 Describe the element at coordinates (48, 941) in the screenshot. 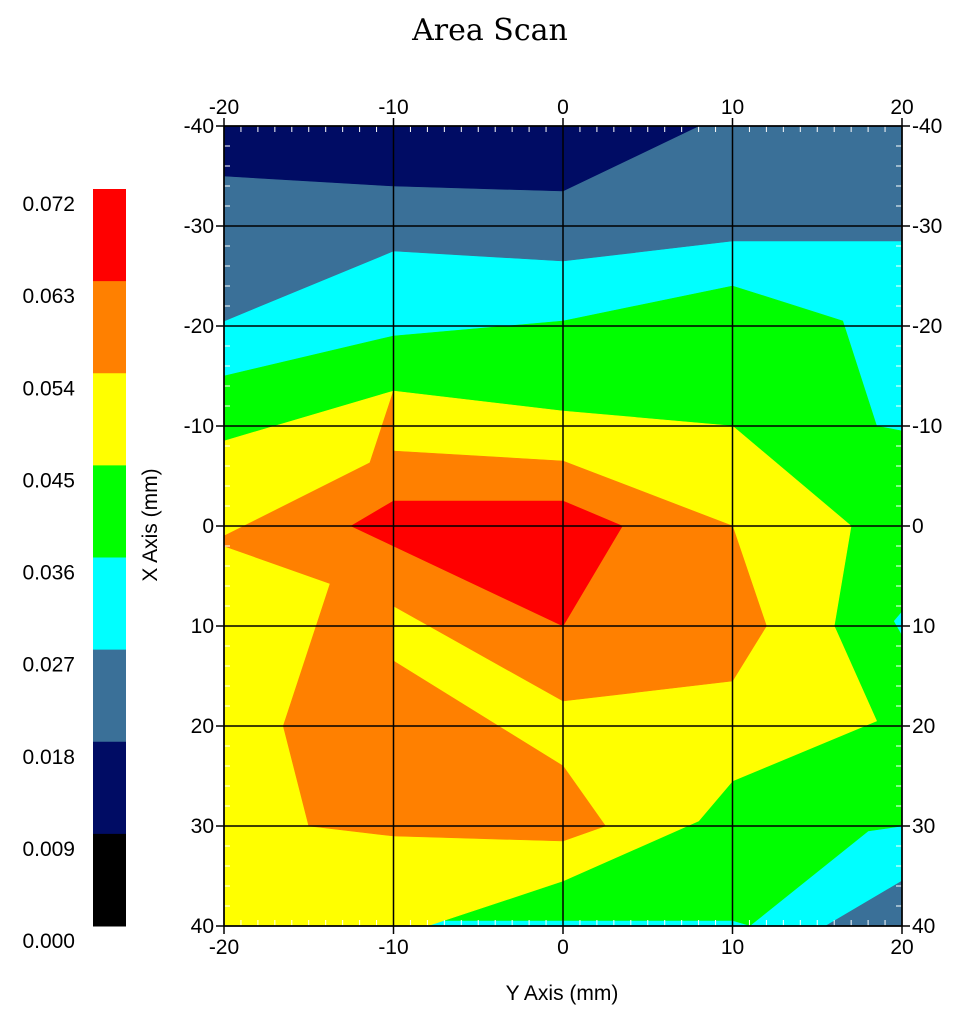

I see `colorbar-label: 0.000` at that location.